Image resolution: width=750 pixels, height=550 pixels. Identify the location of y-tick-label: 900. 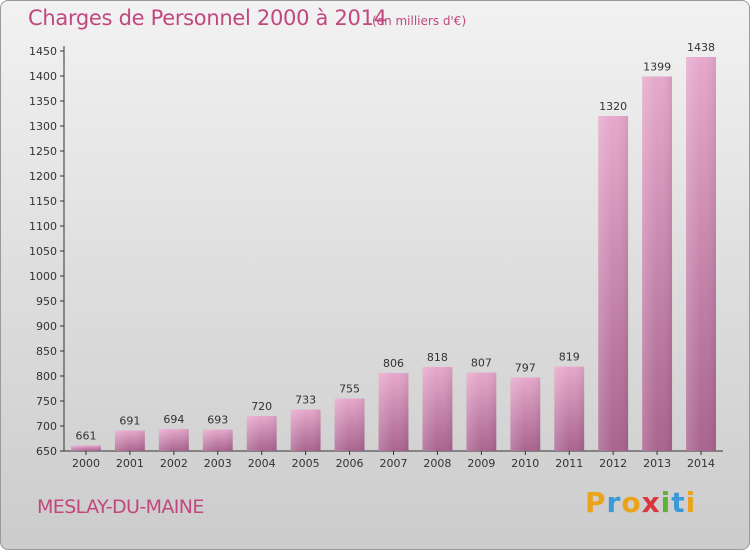
(46, 326).